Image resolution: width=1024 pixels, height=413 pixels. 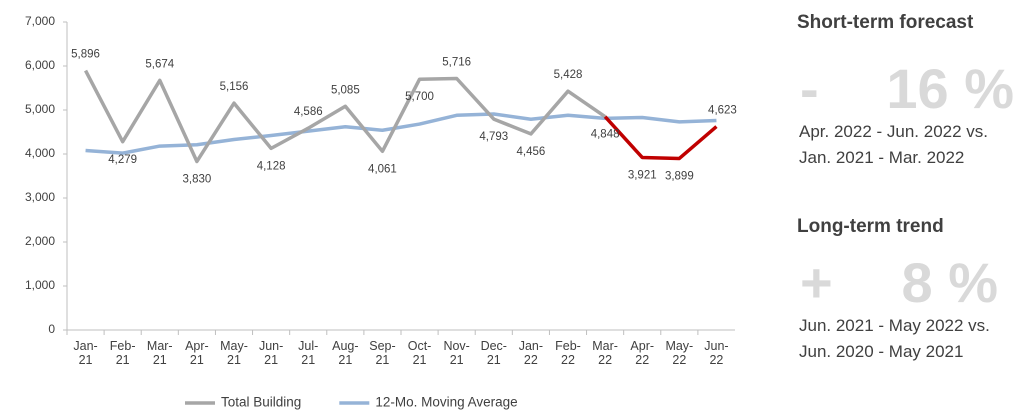 What do you see at coordinates (419, 97) in the screenshot?
I see `data-label: 5,700` at bounding box center [419, 97].